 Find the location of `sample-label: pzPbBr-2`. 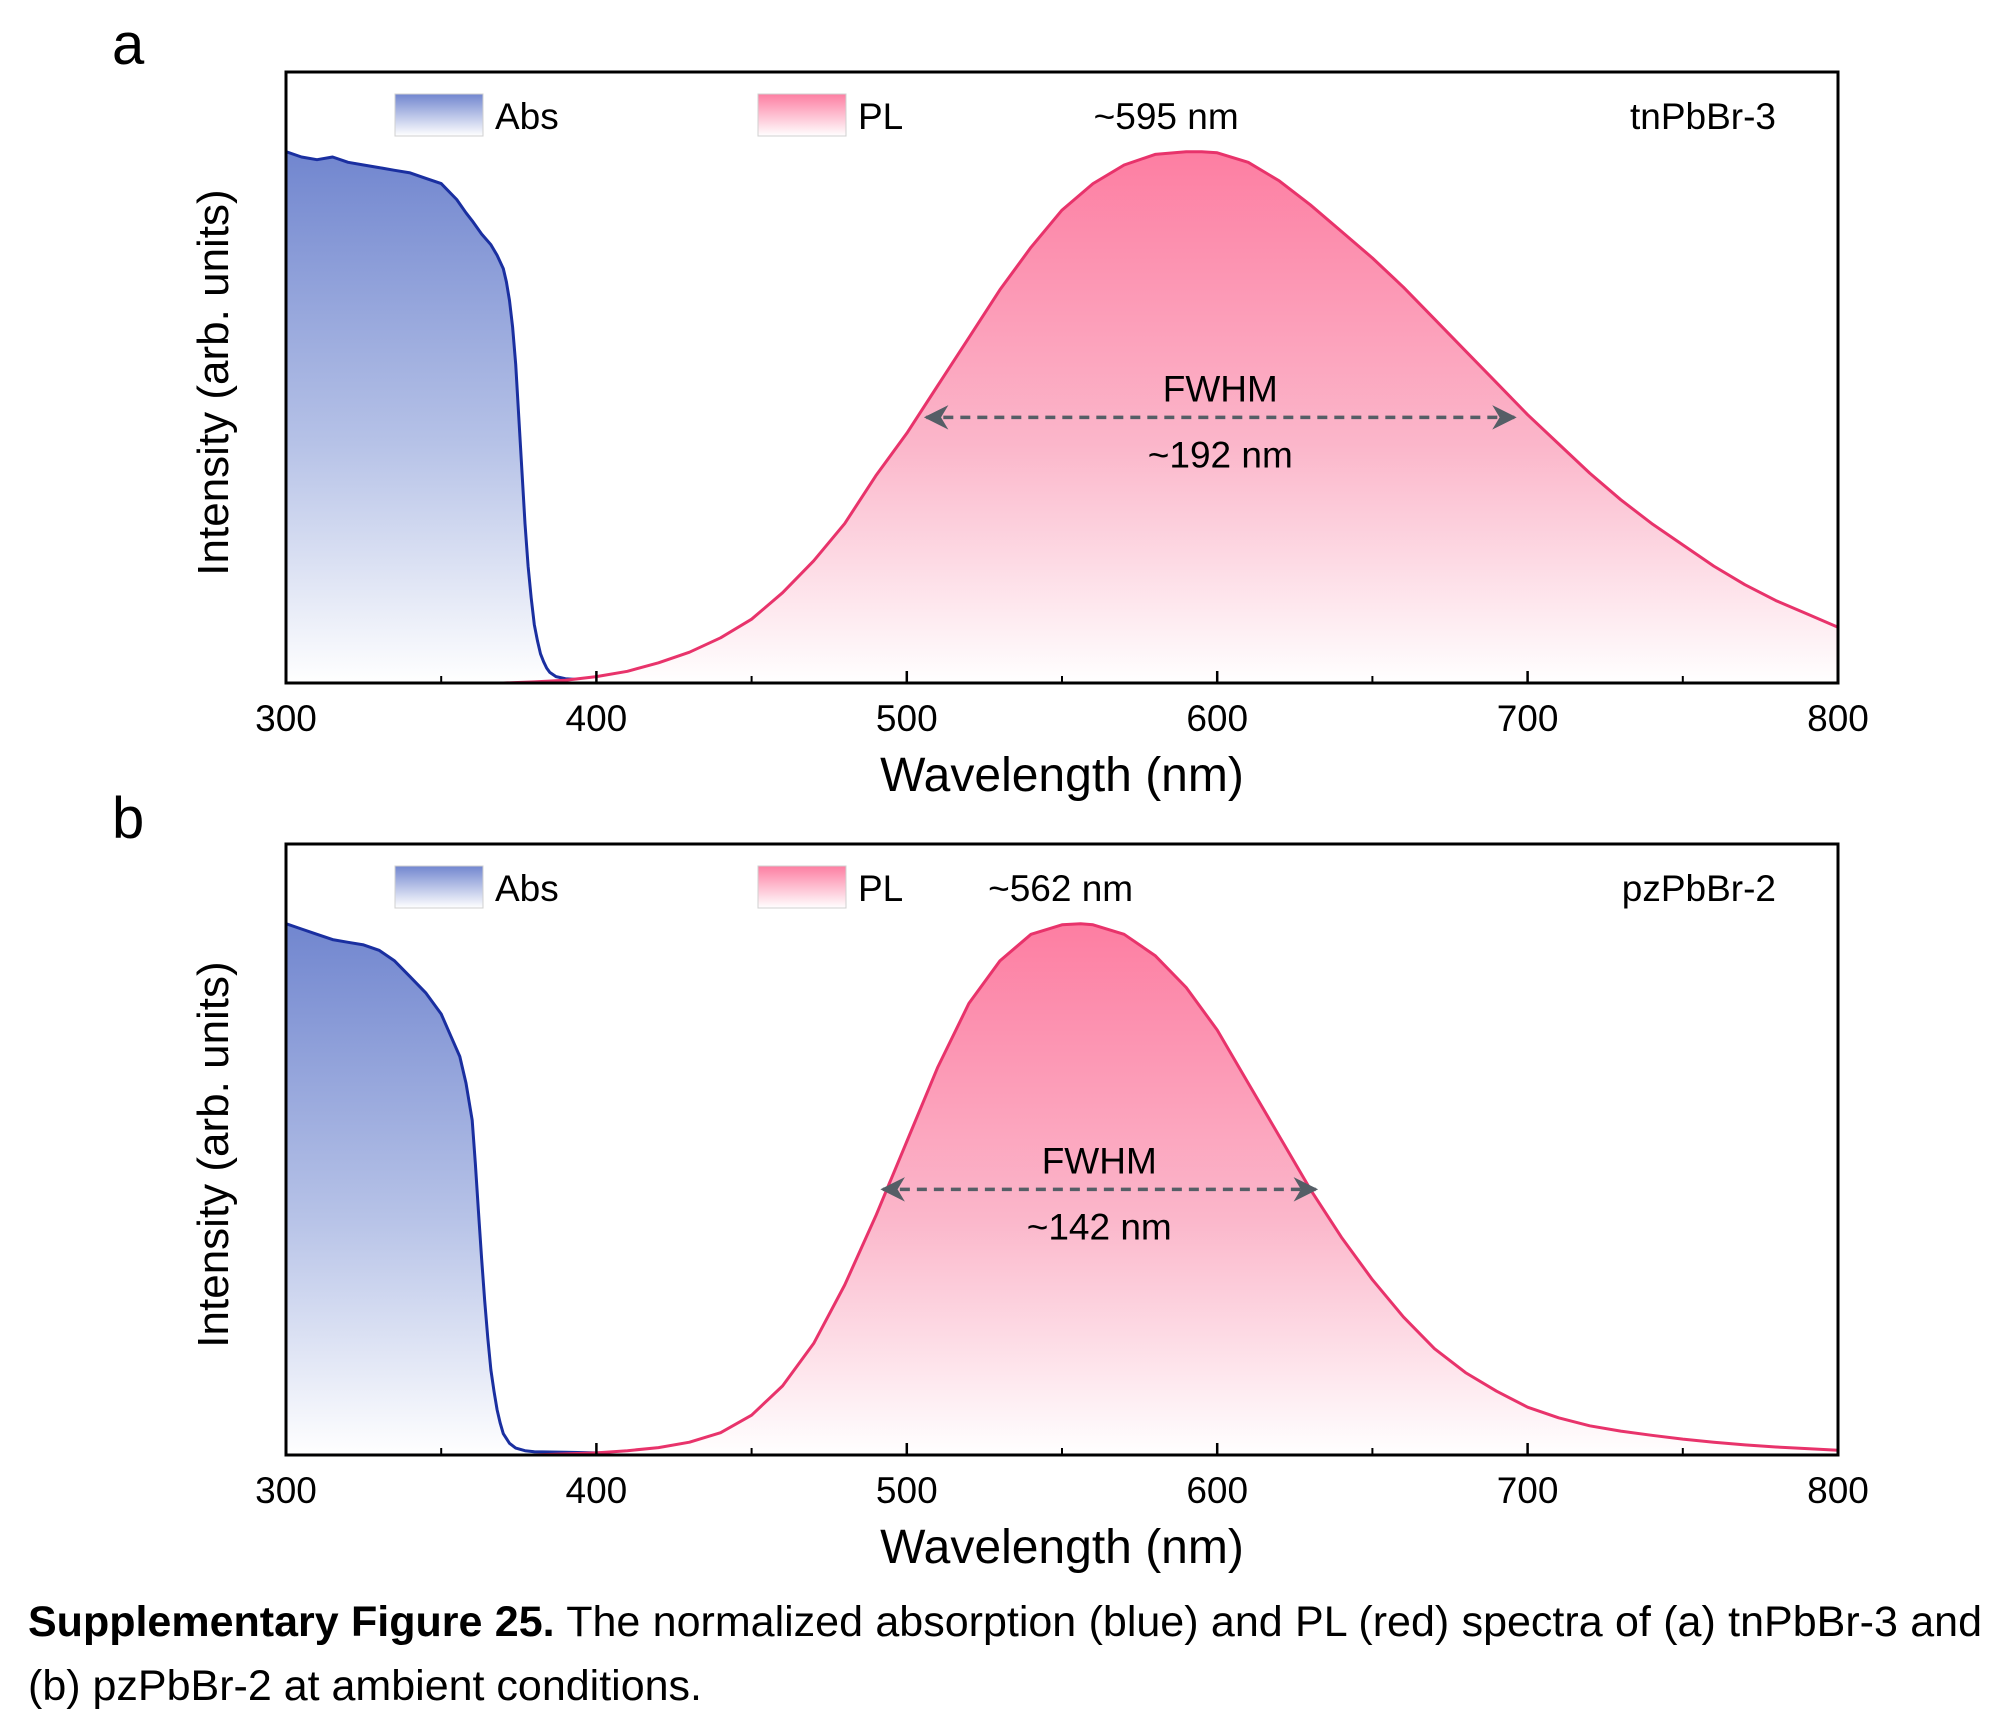

sample-label: pzPbBr-2 is located at coordinates (1699, 888).